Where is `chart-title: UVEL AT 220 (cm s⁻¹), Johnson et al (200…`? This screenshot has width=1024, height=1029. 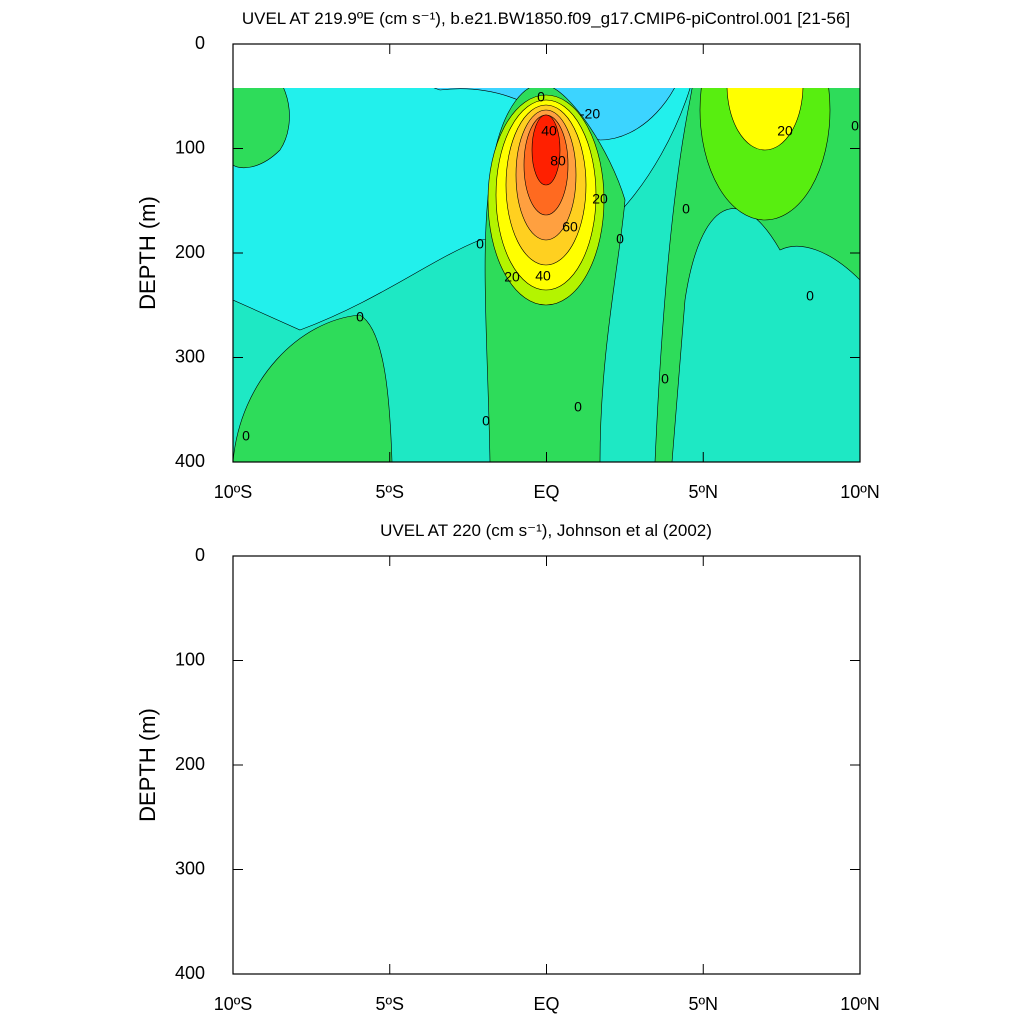 chart-title: UVEL AT 220 (cm s⁻¹), Johnson et al (200… is located at coordinates (546, 530).